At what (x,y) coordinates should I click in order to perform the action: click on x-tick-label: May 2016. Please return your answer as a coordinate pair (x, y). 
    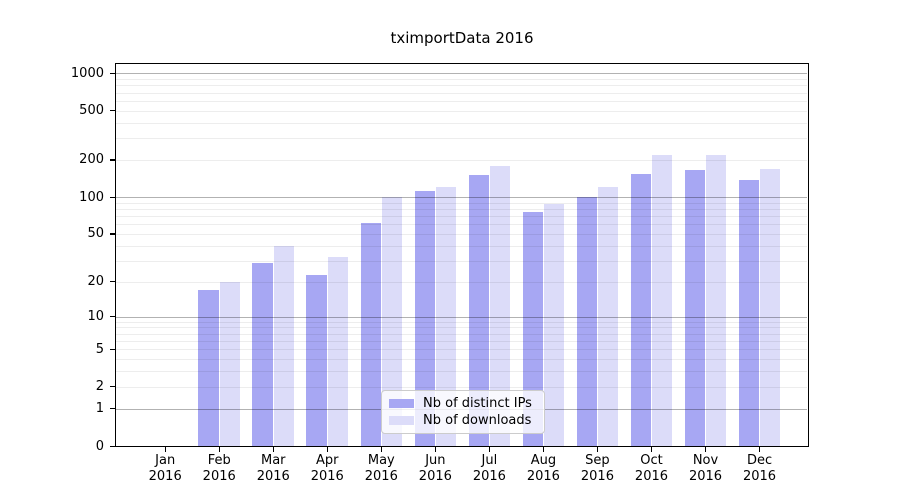
    Looking at the image, I should click on (381, 468).